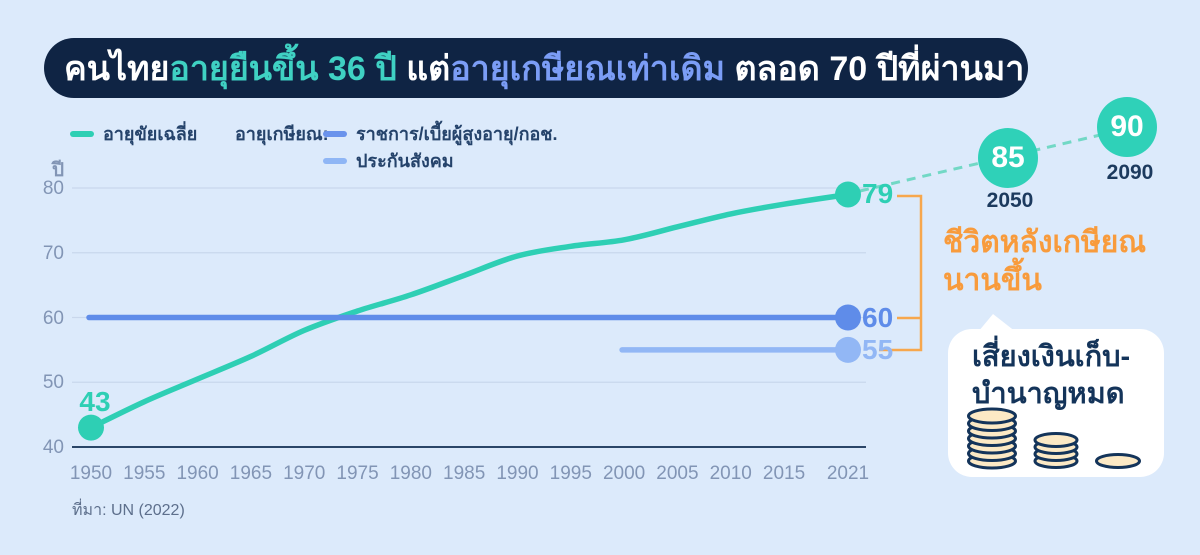 The image size is (1200, 555). I want to click on legend-retirement-header: อายุเกษียณ:, so click(282, 134).